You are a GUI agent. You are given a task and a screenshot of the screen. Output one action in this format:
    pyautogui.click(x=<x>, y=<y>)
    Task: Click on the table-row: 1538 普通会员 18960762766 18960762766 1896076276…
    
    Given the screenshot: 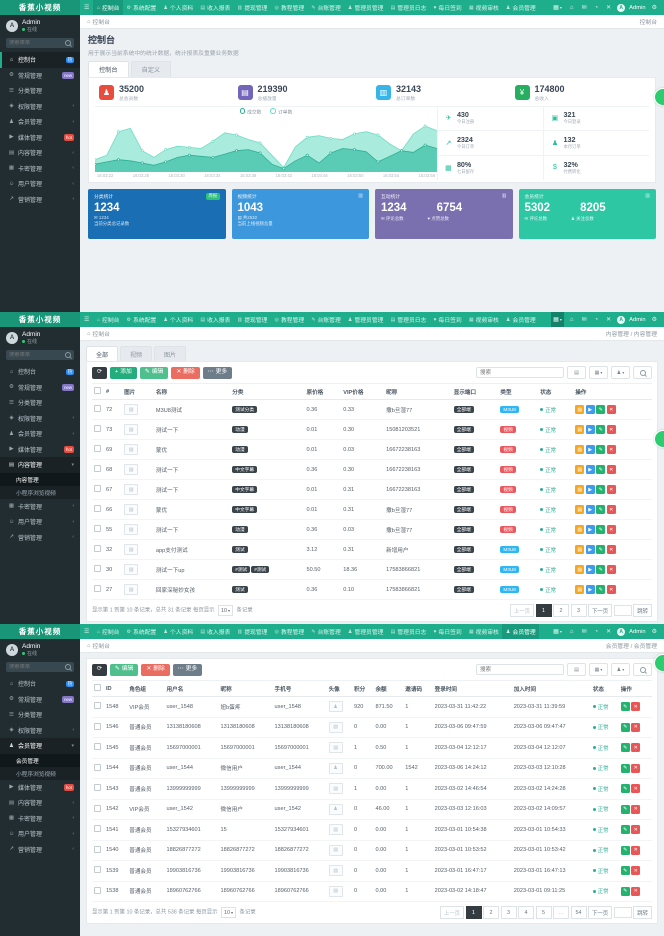 What is the action you would take?
    pyautogui.click(x=372, y=891)
    